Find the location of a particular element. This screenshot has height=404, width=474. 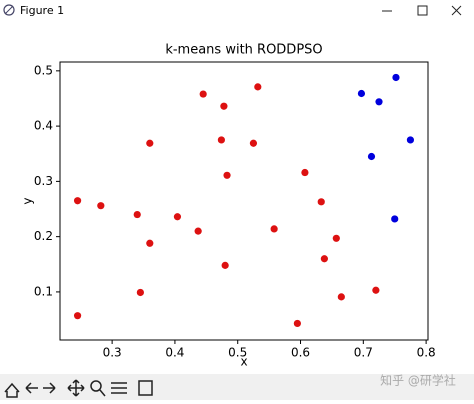

y-tick-label: 0.4 is located at coordinates (43, 126).